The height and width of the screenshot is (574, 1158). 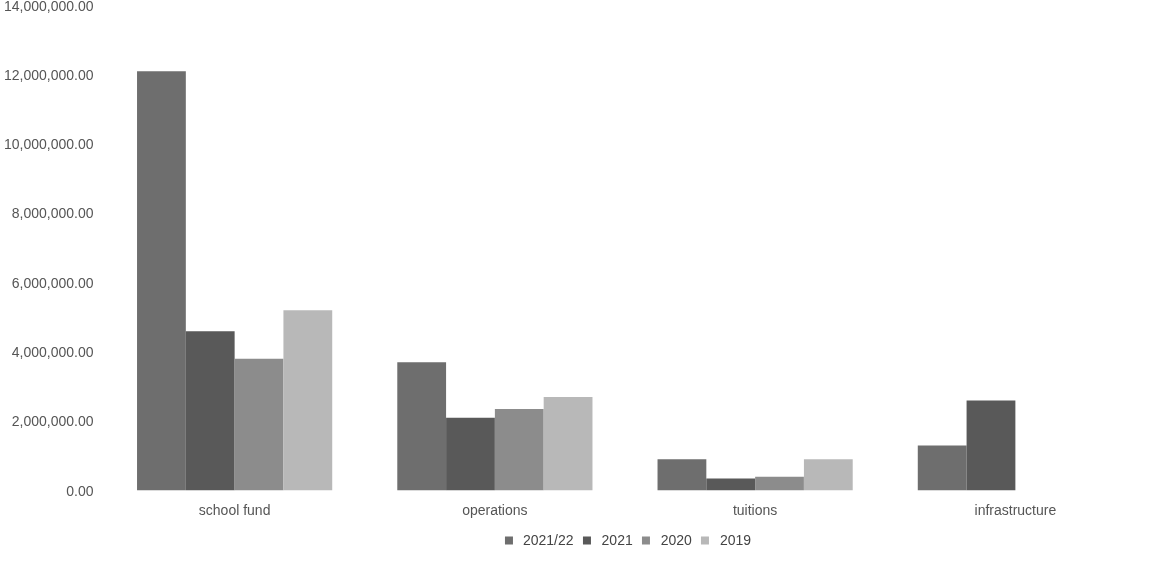 What do you see at coordinates (548, 540) in the screenshot?
I see `legend-label: 2021/22` at bounding box center [548, 540].